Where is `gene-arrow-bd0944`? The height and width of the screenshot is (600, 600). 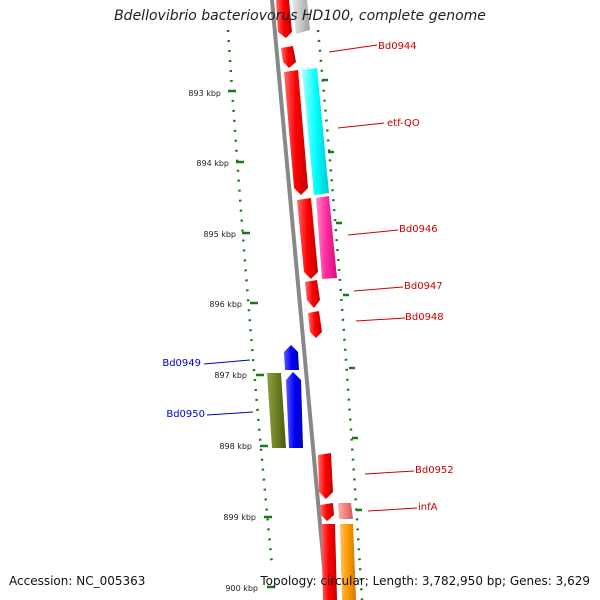 gene-arrow-bd0944 is located at coordinates (288, 57).